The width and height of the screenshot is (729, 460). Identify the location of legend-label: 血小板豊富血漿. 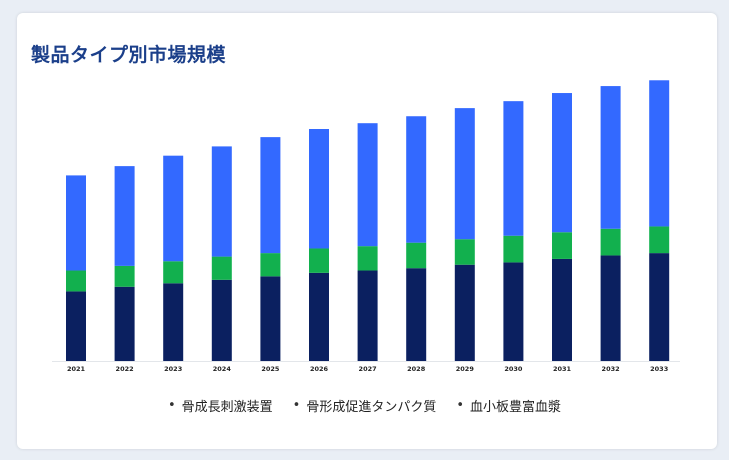
(516, 407).